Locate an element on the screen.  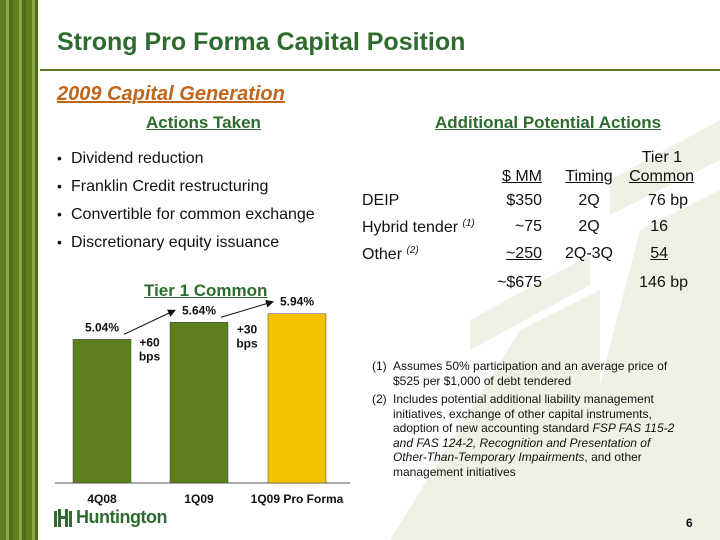
increase-label: +60 is located at coordinates (149, 342).